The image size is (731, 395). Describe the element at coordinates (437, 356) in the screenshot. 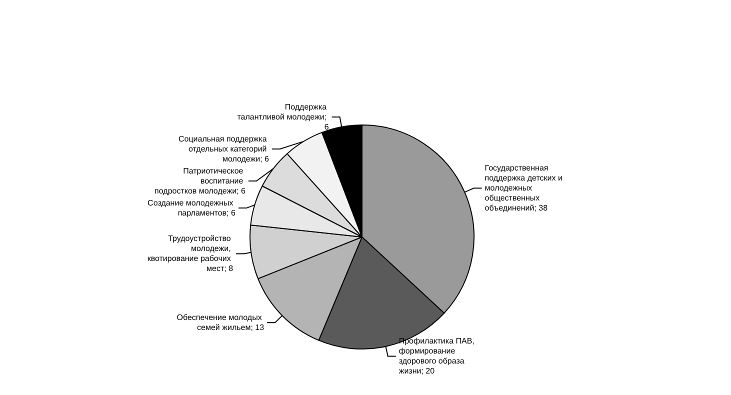

I see `slice-label: Профилактика ПАВ, формирование здорового образа жизни; 20` at that location.